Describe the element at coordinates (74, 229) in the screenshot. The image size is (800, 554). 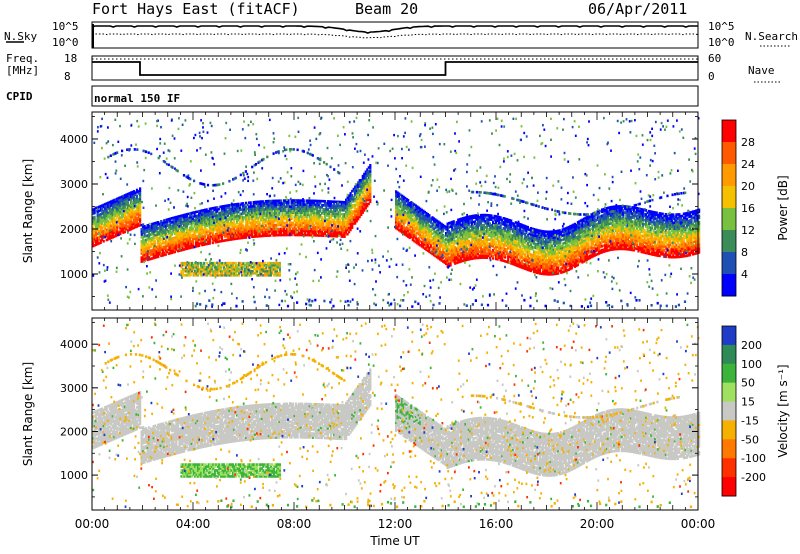
I see `power-panel-ytick-label-2000: 2000` at that location.